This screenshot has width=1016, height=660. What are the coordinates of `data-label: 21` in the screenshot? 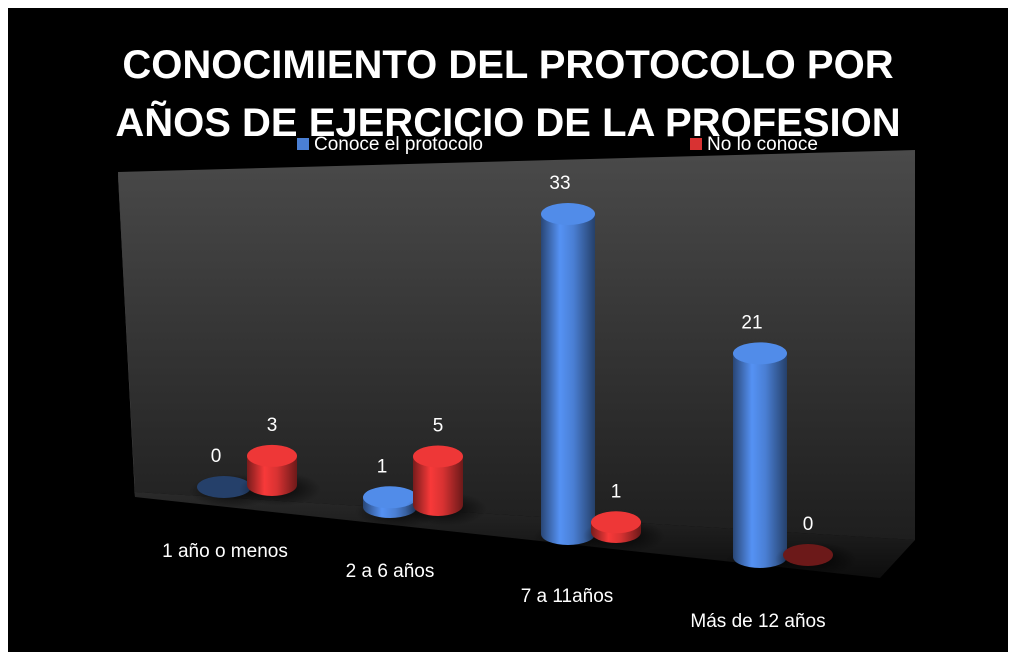 It's located at (751, 322).